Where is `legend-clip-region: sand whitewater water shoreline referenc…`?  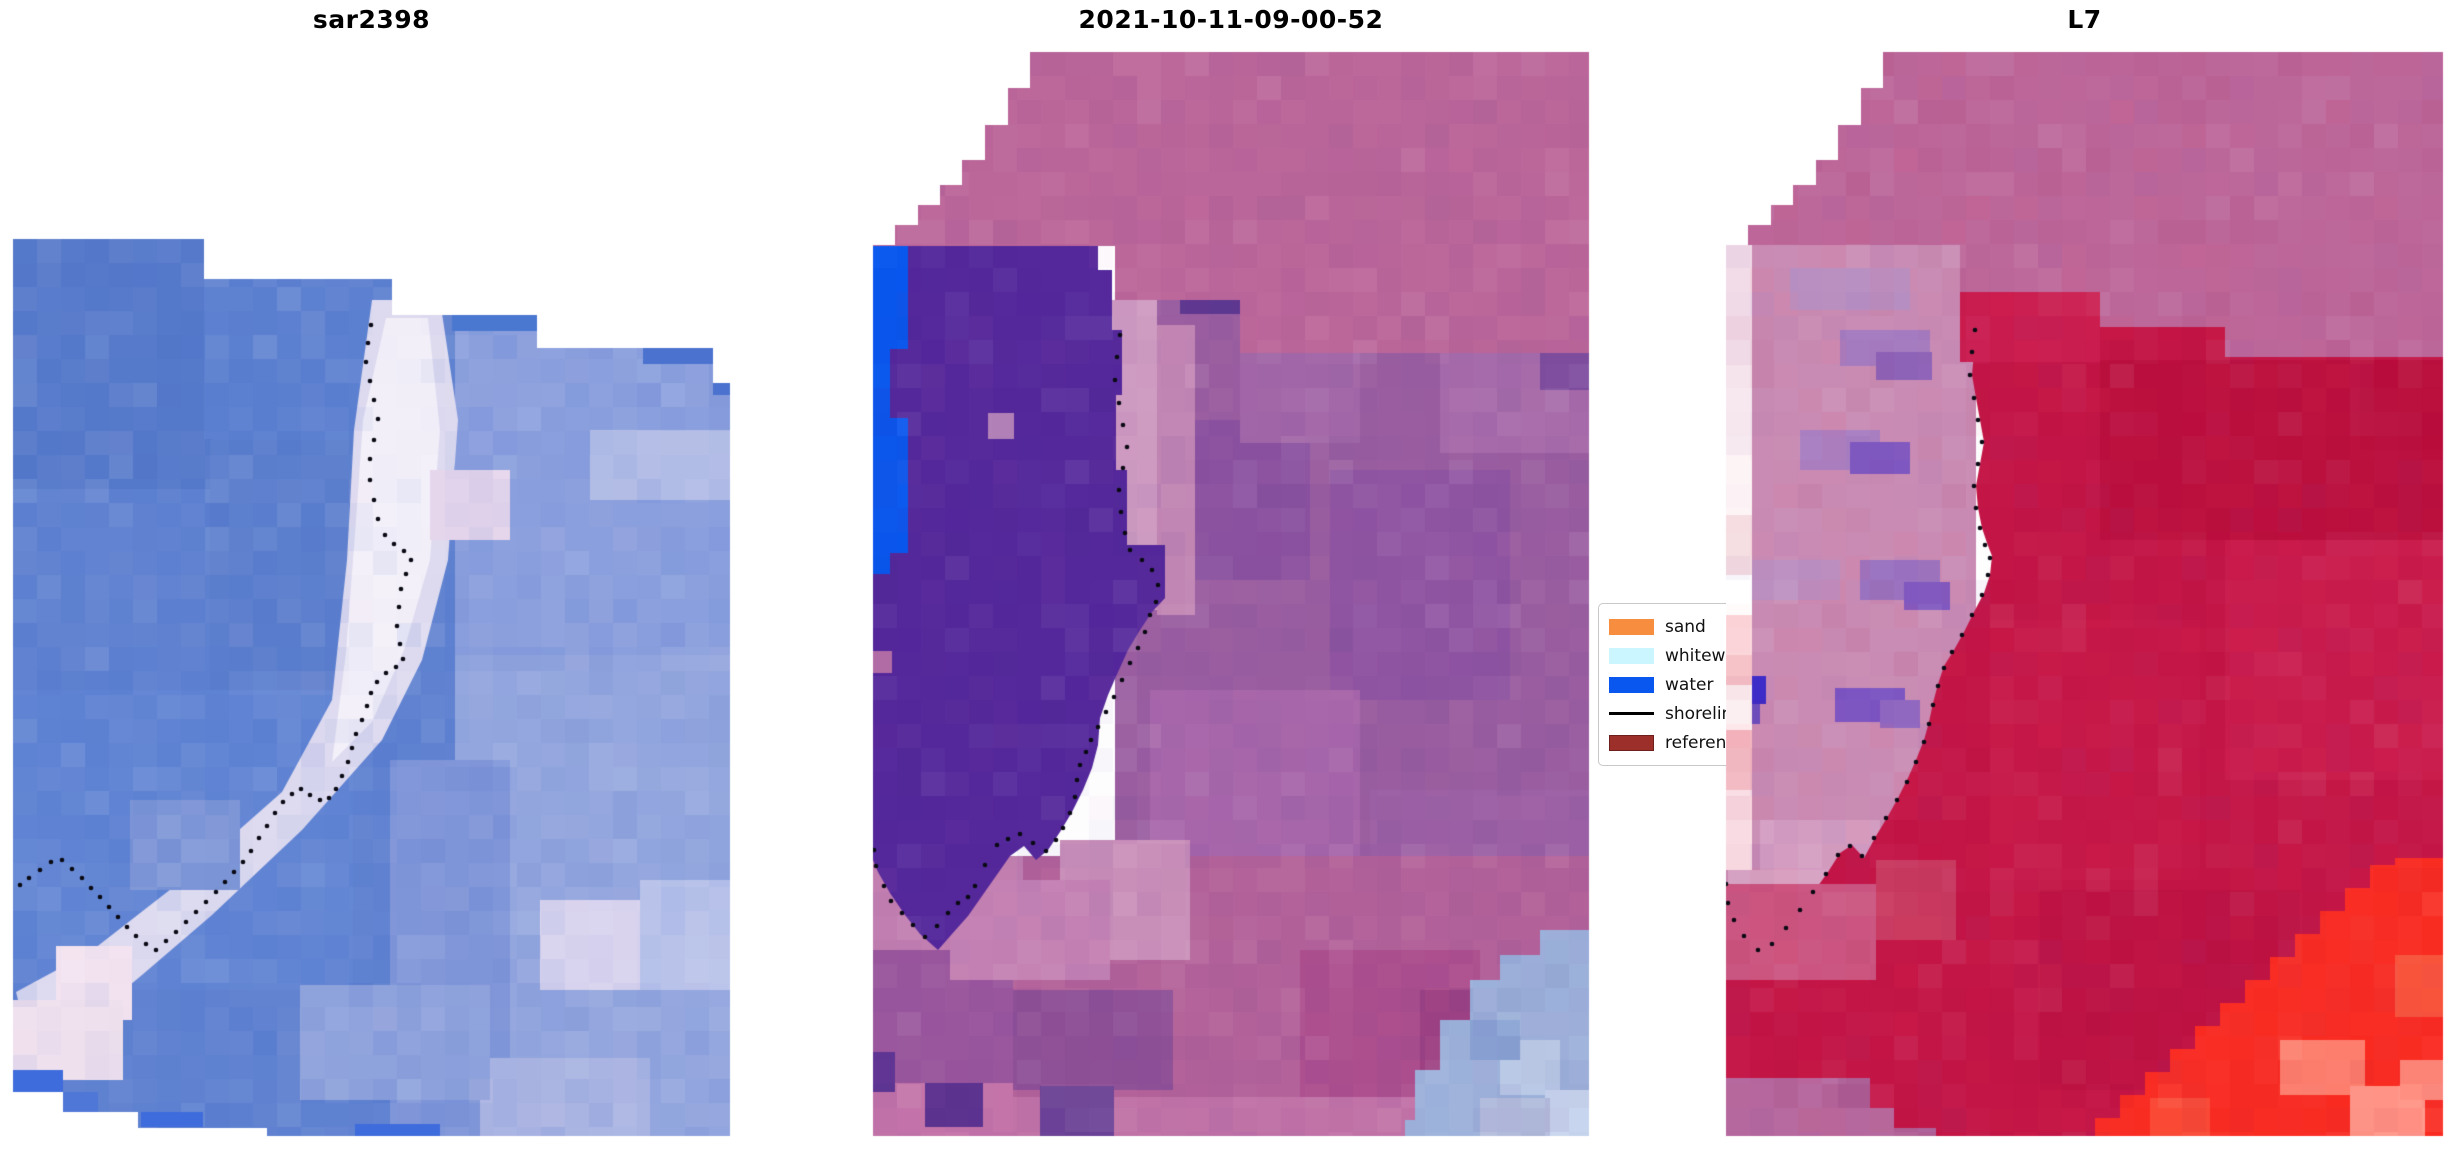
legend-clip-region: sand whitewater water shoreline referenc… is located at coordinates (1662, 687).